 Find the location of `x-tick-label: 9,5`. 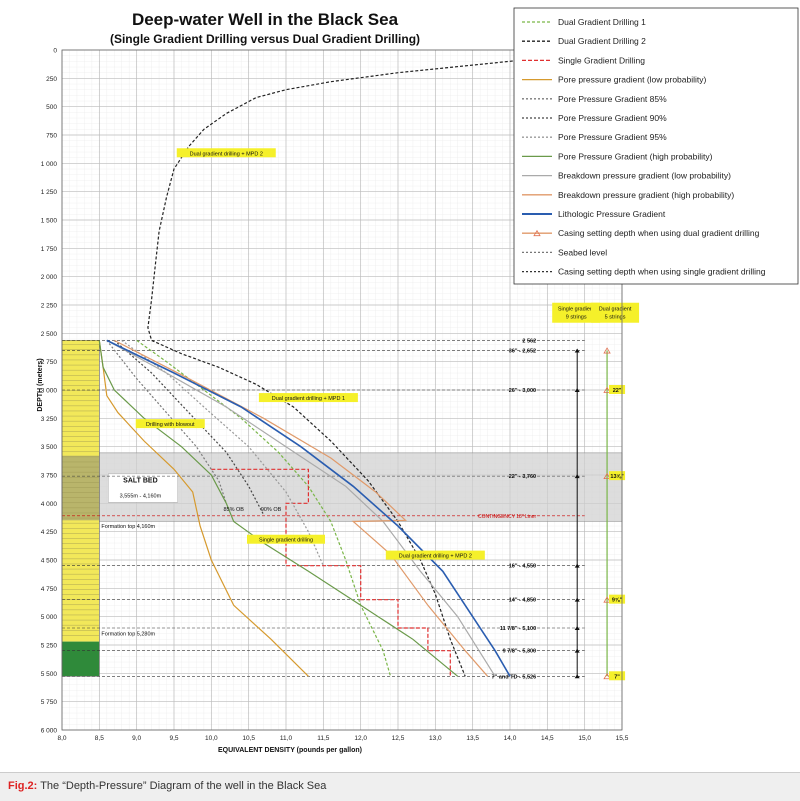

x-tick-label: 9,5 is located at coordinates (173, 738).